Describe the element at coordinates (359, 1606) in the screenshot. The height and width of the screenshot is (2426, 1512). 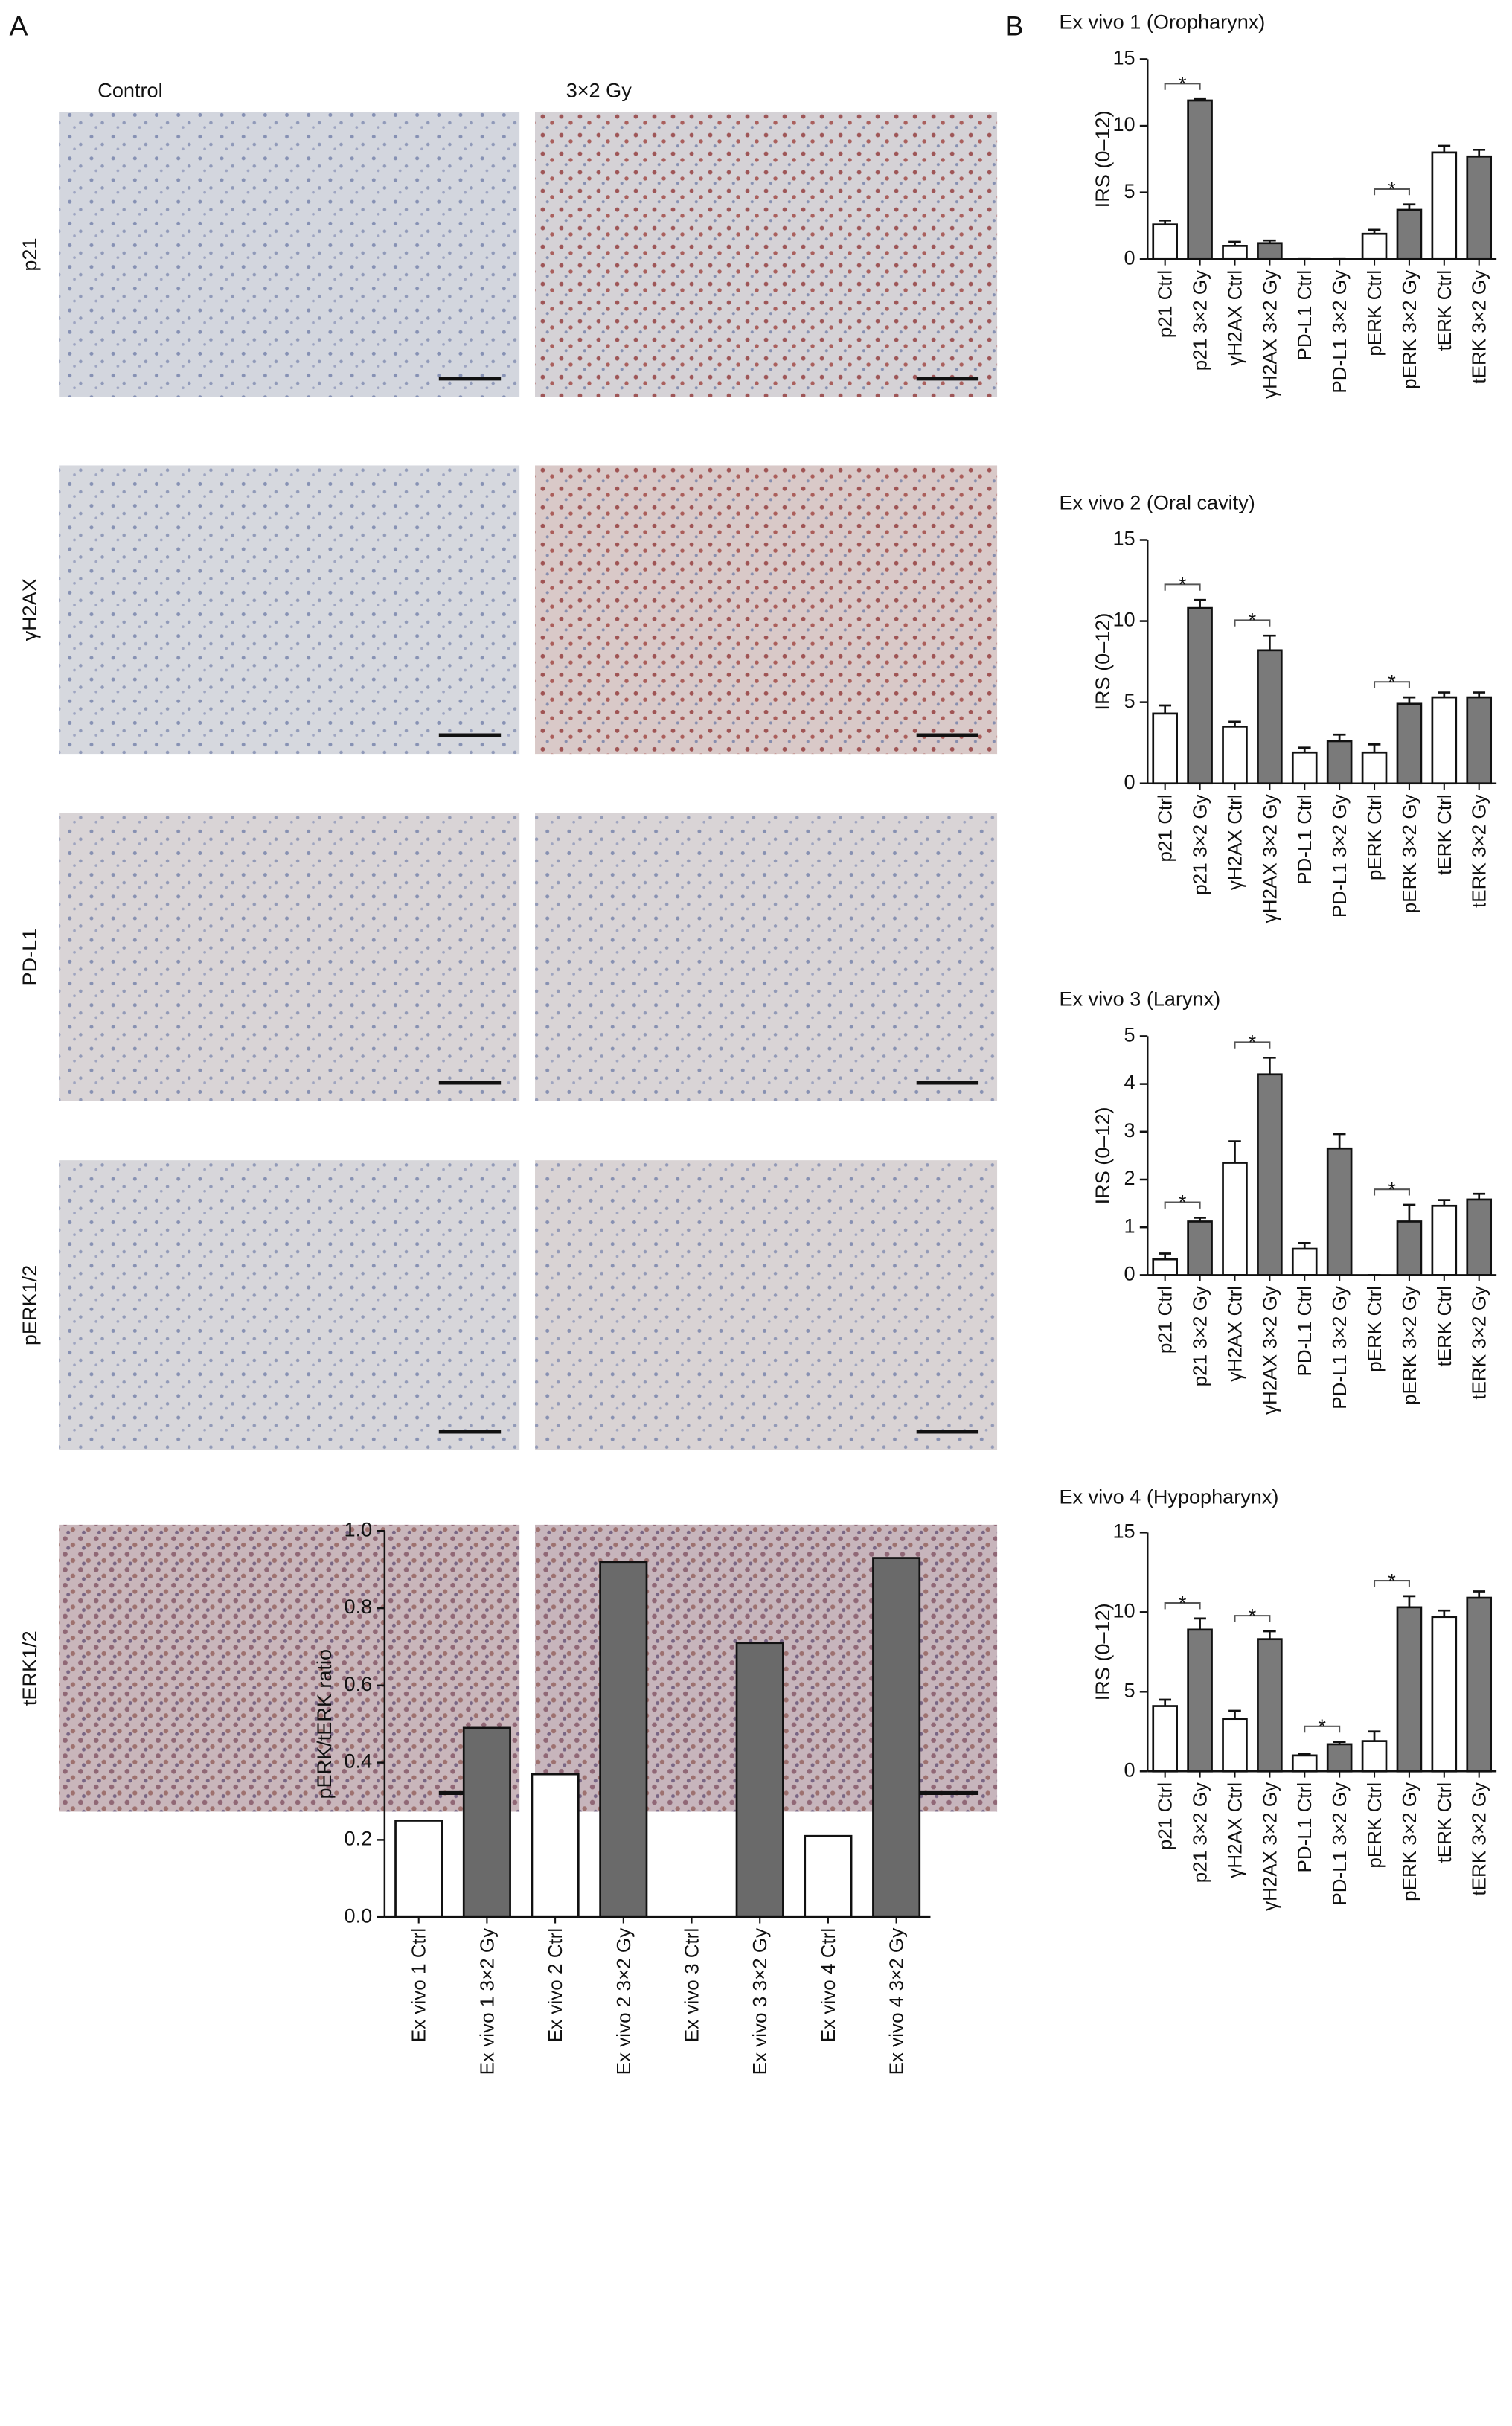
I see `y-tick-label: 0.8` at that location.